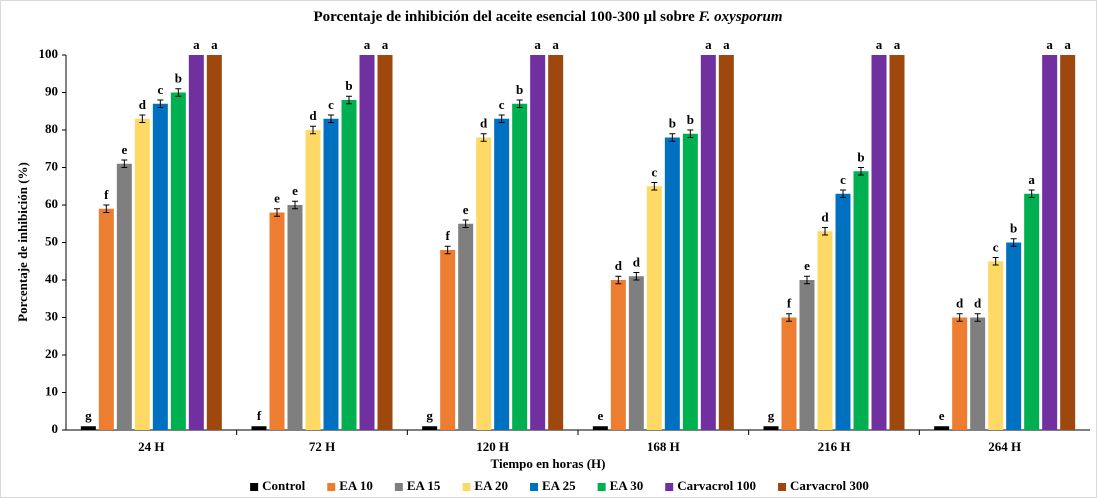 The height and width of the screenshot is (498, 1097). I want to click on y-tick-label: 80, so click(51, 128).